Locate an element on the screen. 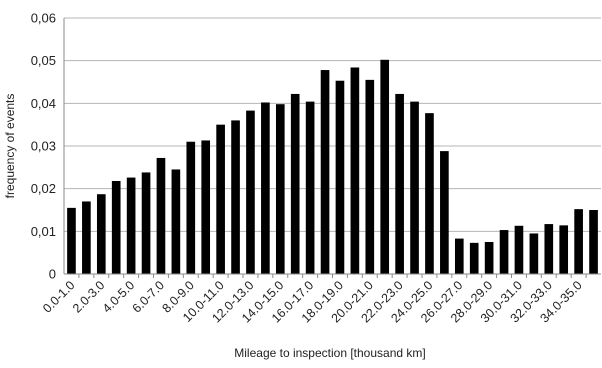 Image resolution: width=602 pixels, height=368 pixels. y-tick-label: 0,01 is located at coordinates (43, 231).